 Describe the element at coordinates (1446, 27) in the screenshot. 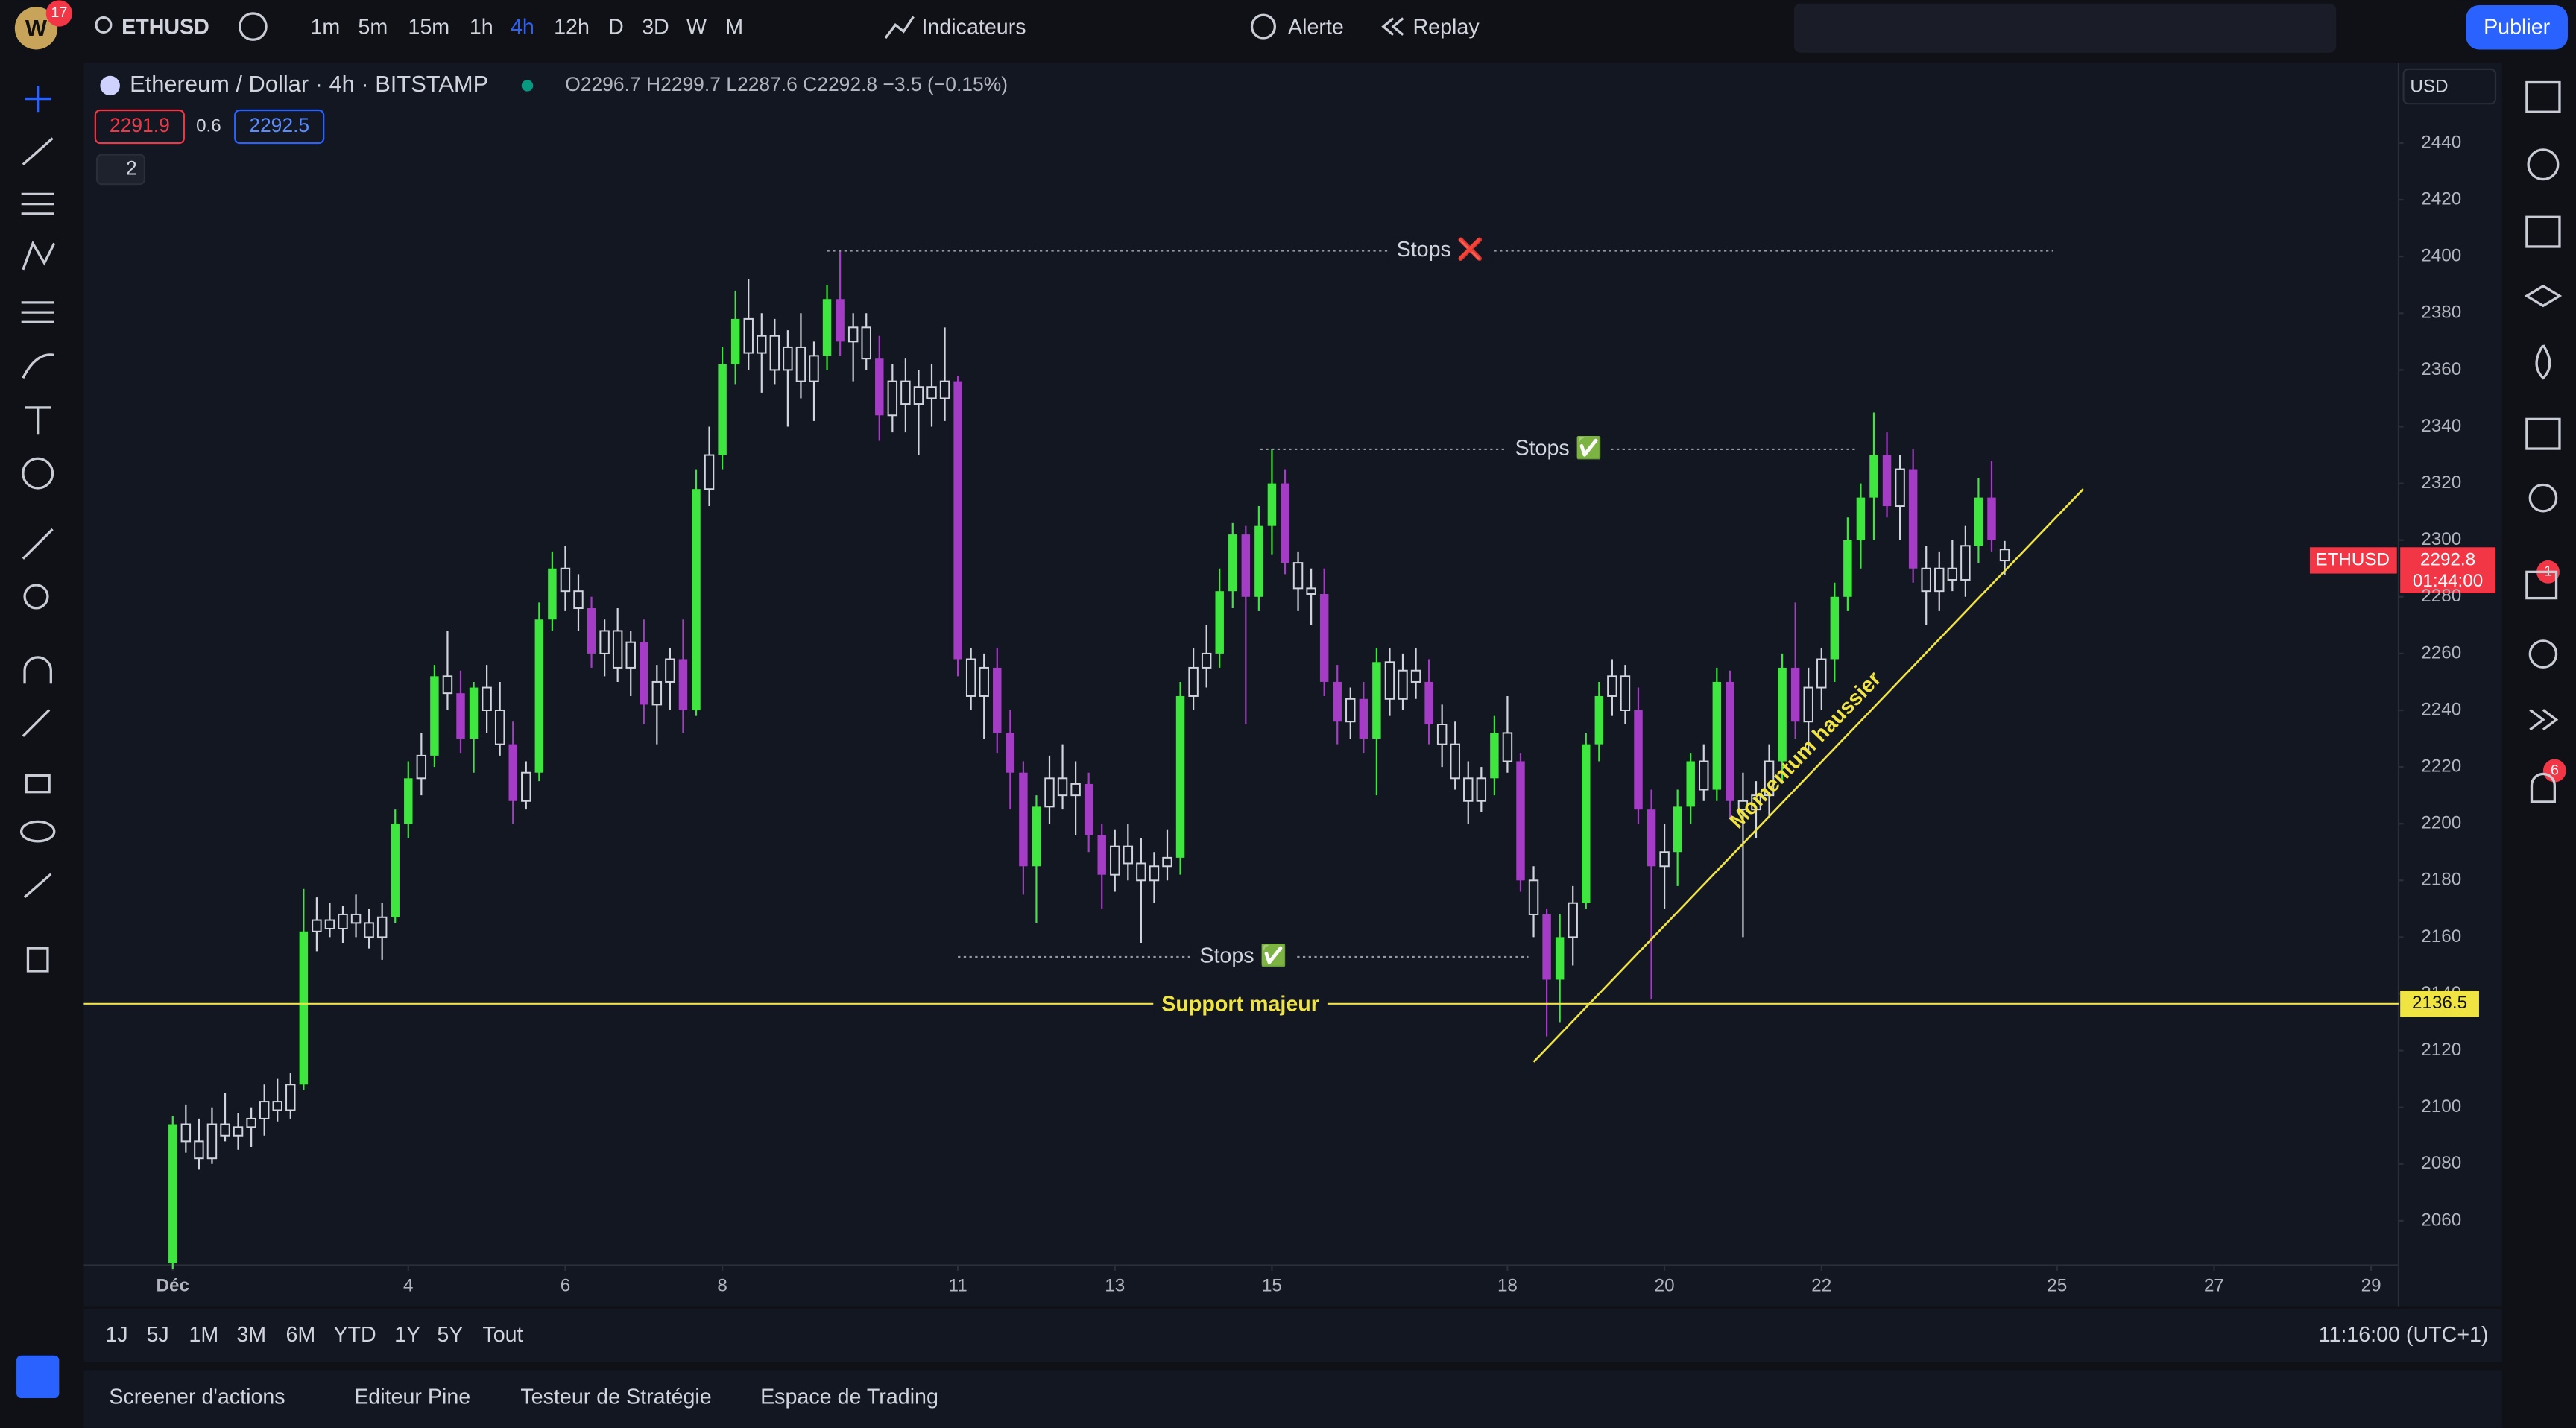

I see `replay-button: Replay` at that location.